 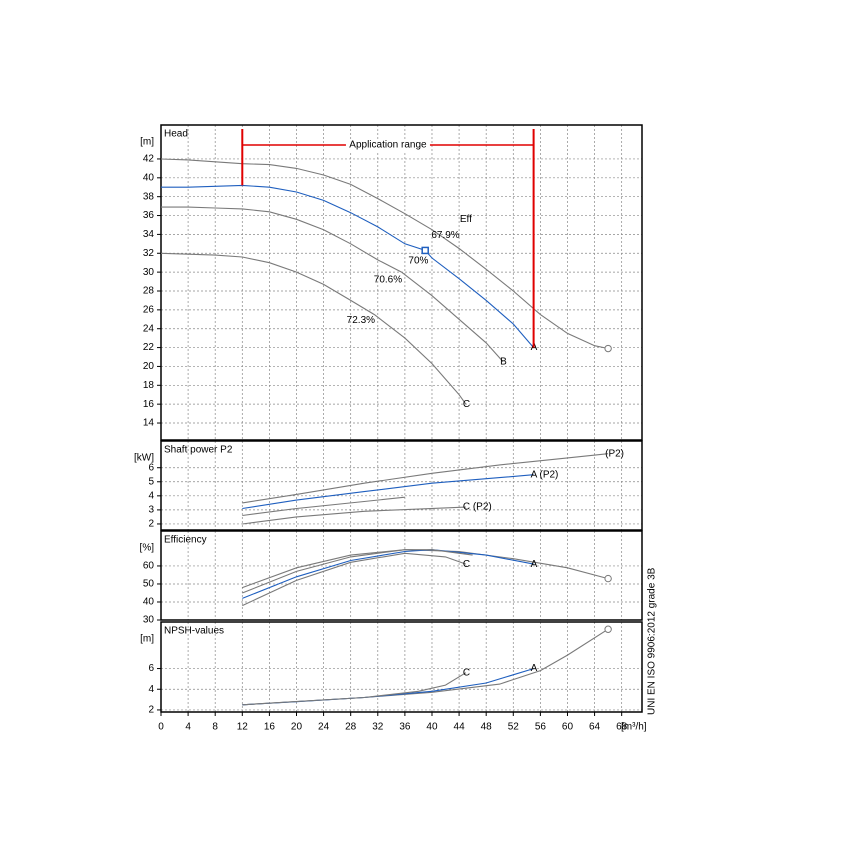 I want to click on y-tick-label: 3, so click(x=151, y=510).